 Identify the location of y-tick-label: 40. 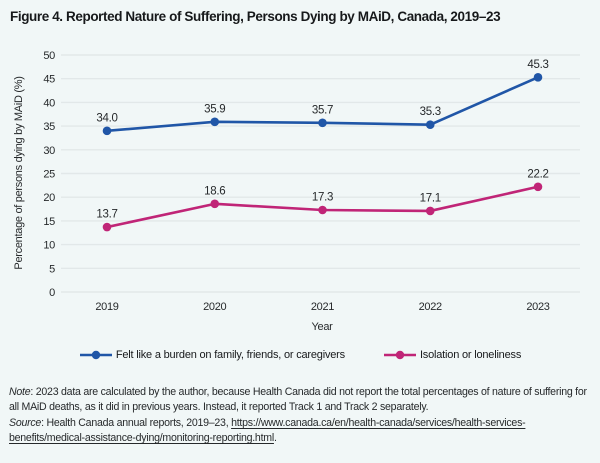
(49, 103).